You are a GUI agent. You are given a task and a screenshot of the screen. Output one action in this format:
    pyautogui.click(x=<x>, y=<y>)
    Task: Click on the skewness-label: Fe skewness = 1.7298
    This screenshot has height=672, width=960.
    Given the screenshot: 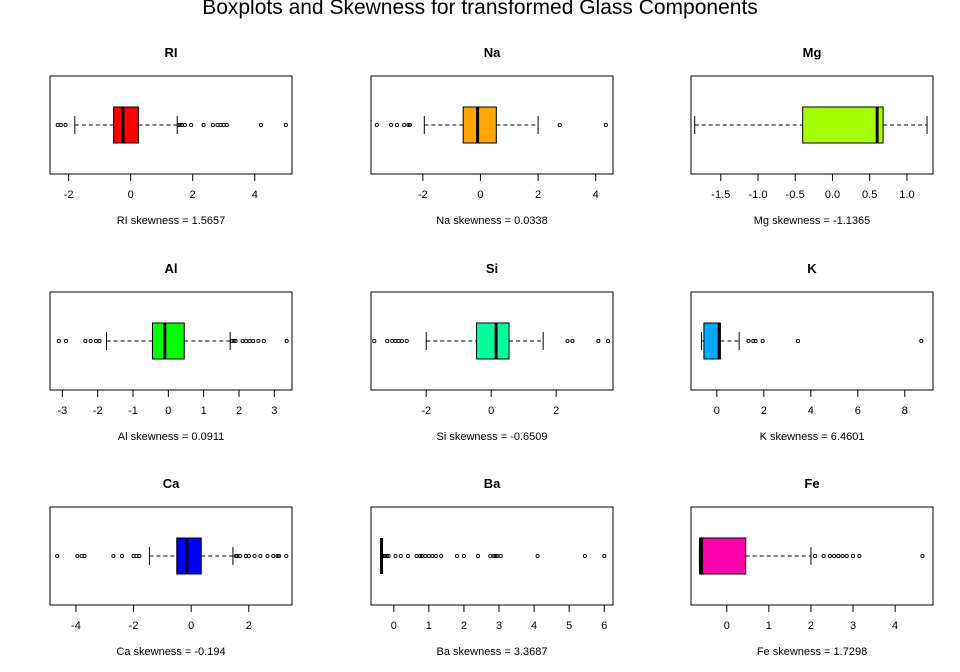 What is the action you would take?
    pyautogui.click(x=812, y=652)
    